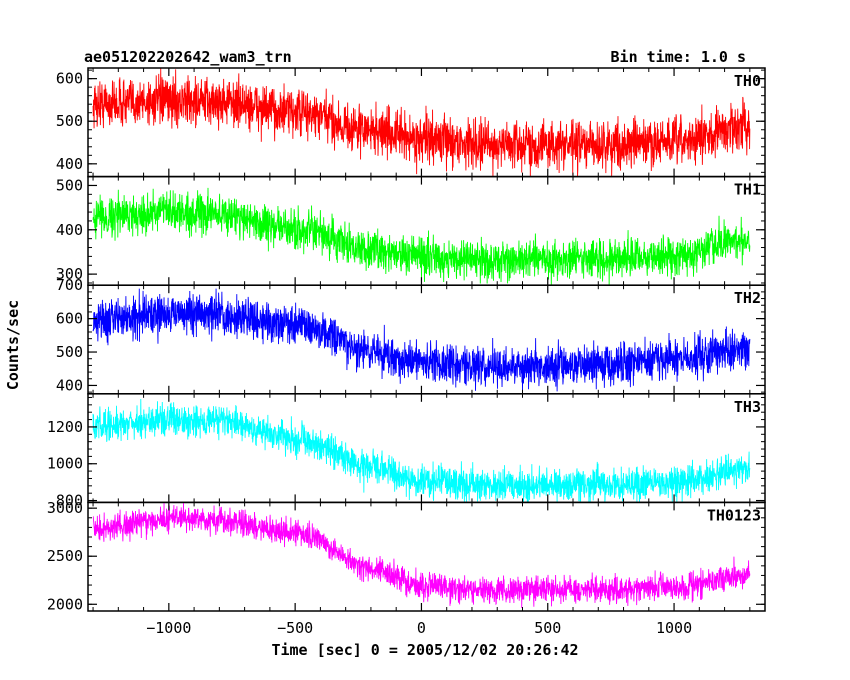  What do you see at coordinates (295, 628) in the screenshot?
I see `x-tick-label: −500` at bounding box center [295, 628].